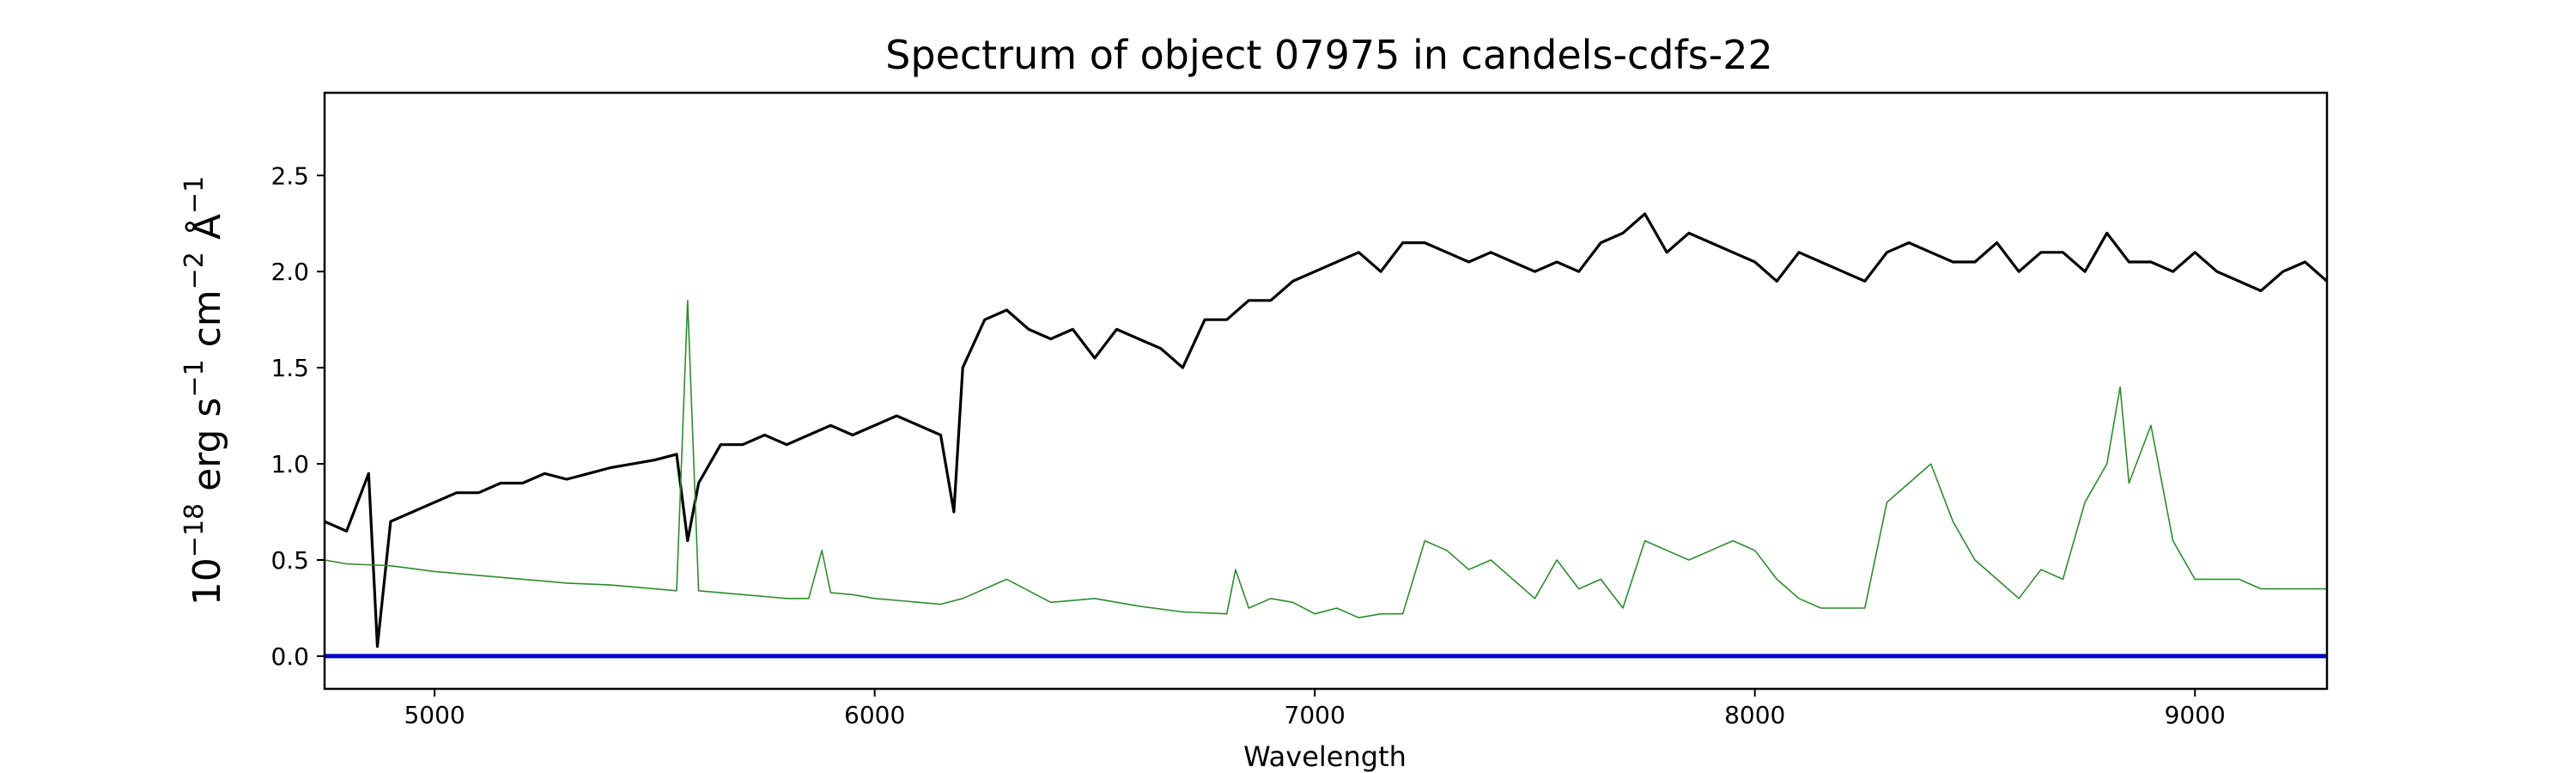  What do you see at coordinates (194, 378) in the screenshot?
I see `y-label-exp-2: −1` at bounding box center [194, 378].